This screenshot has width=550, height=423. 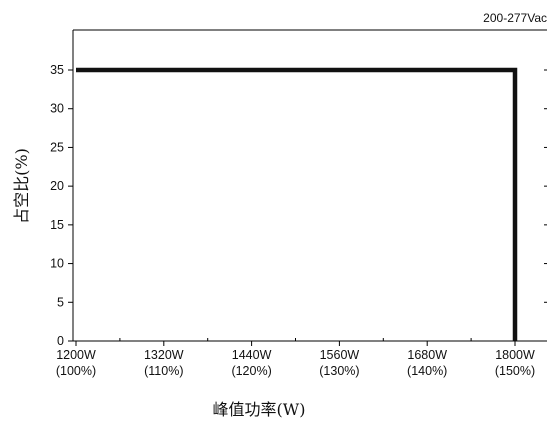 What do you see at coordinates (21, 186) in the screenshot?
I see `y-axis-title: 占空比(%)` at bounding box center [21, 186].